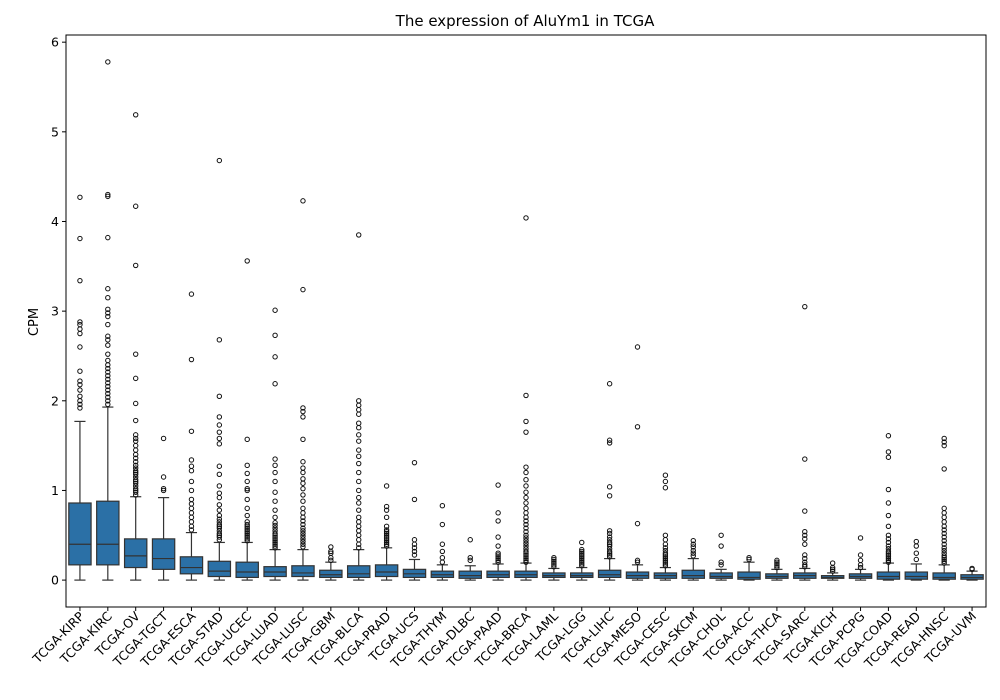 The width and height of the screenshot is (1000, 700). Describe the element at coordinates (58, 311) in the screenshot. I see `y-axis: 0 1 2 3 4 5 6` at that location.